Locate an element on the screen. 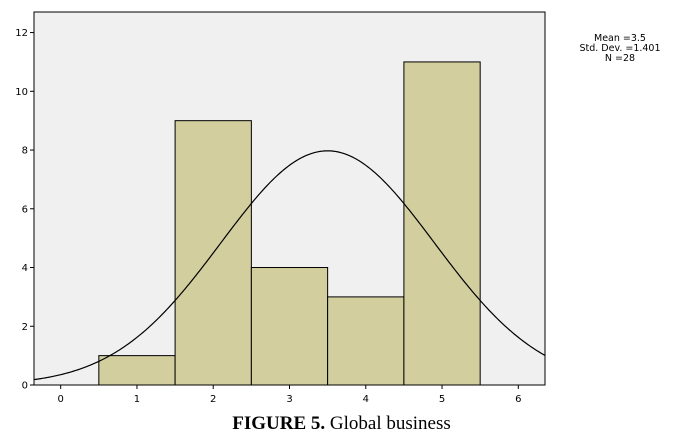  mean-label: Mean =3.5 is located at coordinates (620, 38).